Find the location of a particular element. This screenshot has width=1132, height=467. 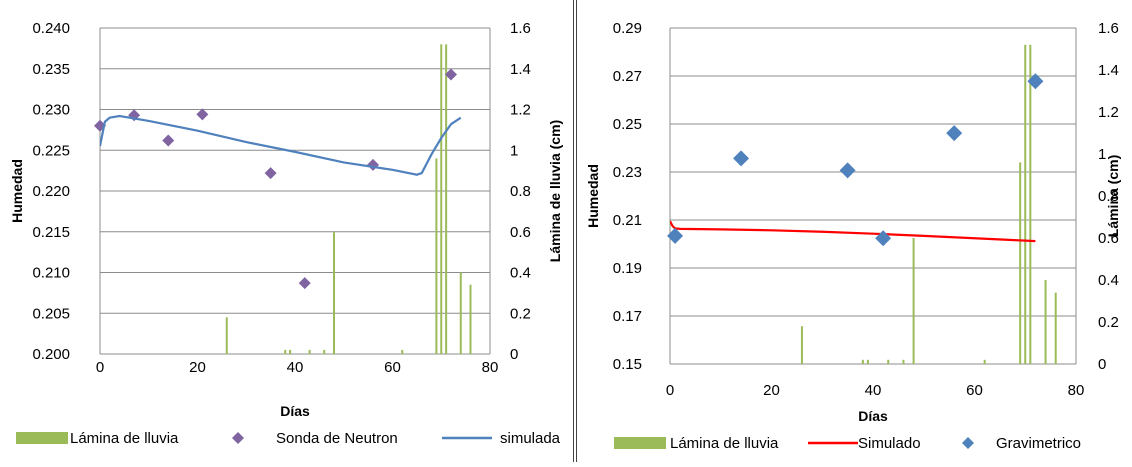

y-tick-label: 0.205 is located at coordinates (51, 313).